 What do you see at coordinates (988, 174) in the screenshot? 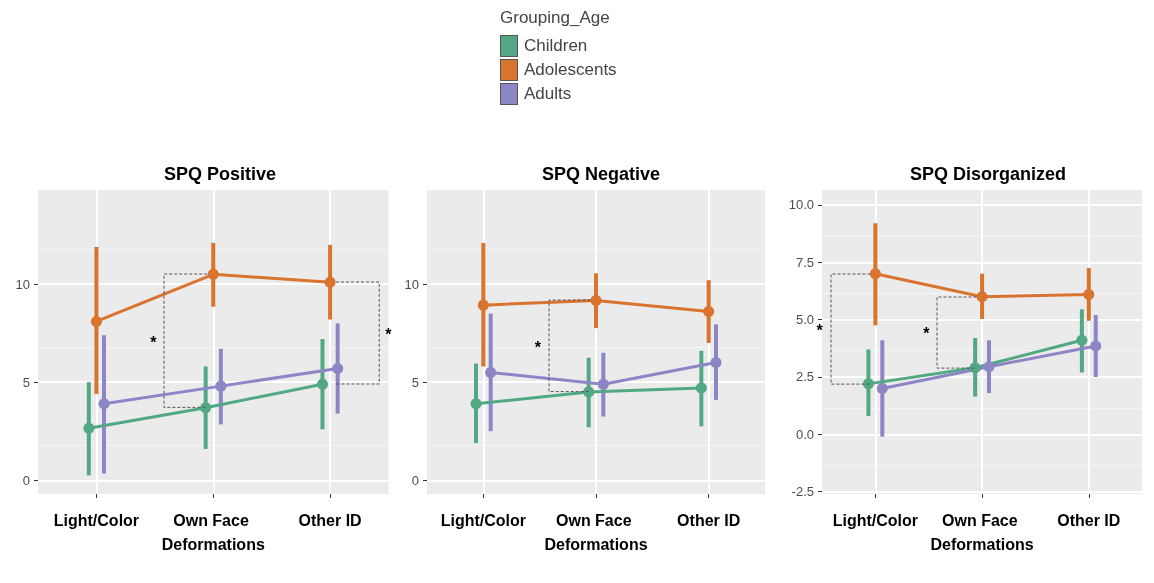
I see `chart-title: SPQ Disorganized` at bounding box center [988, 174].